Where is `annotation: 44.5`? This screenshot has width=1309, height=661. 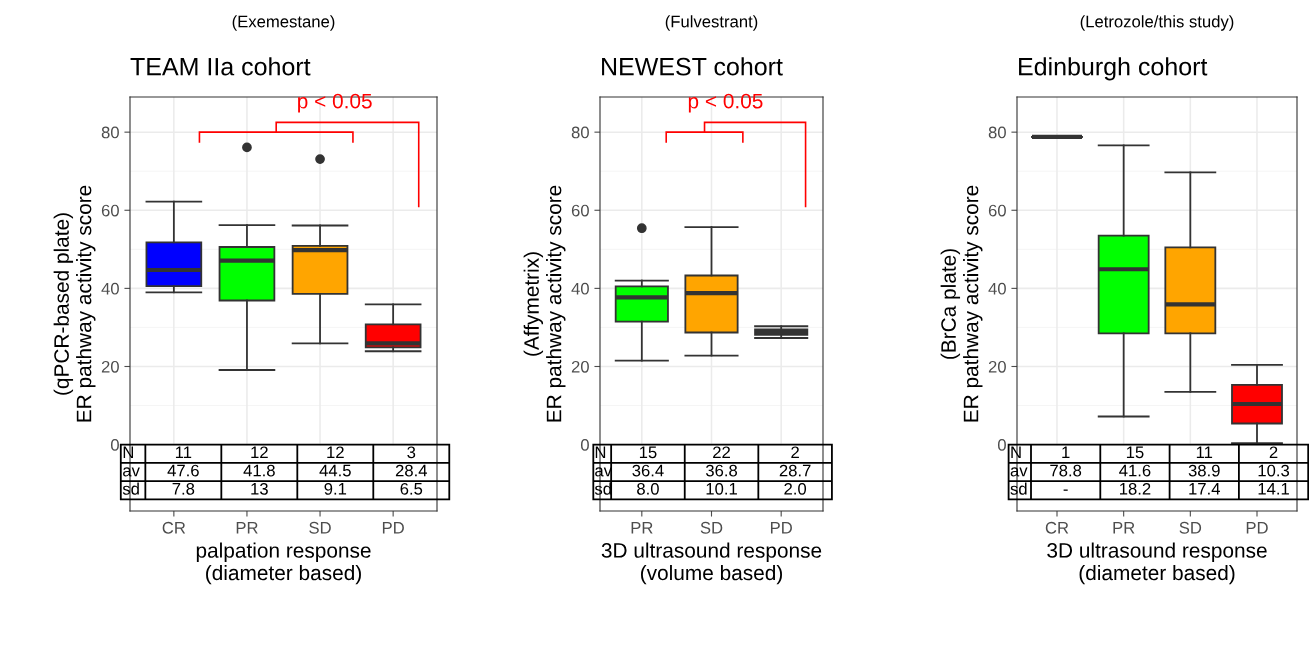 annotation: 44.5 is located at coordinates (335, 470).